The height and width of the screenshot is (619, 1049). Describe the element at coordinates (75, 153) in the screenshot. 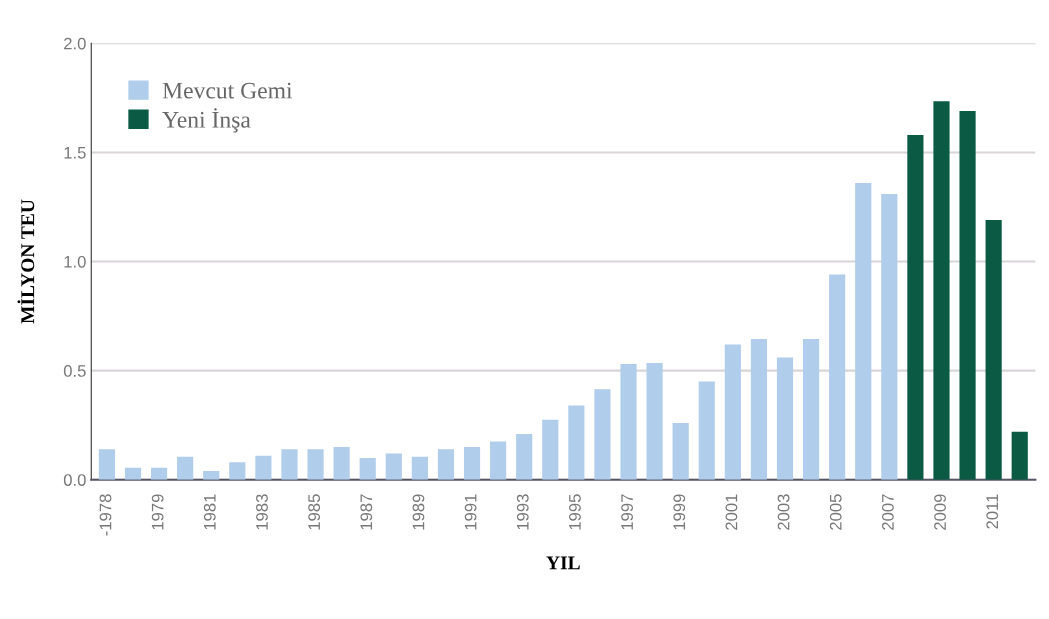

I see `y-tick-label: 1.5` at that location.